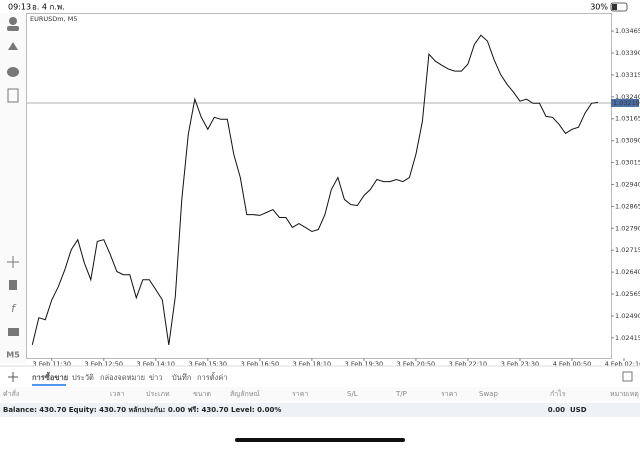 This screenshot has width=640, height=451. What do you see at coordinates (416, 364) in the screenshot?
I see `x-tick-label: 3 Feb 20:50` at bounding box center [416, 364].